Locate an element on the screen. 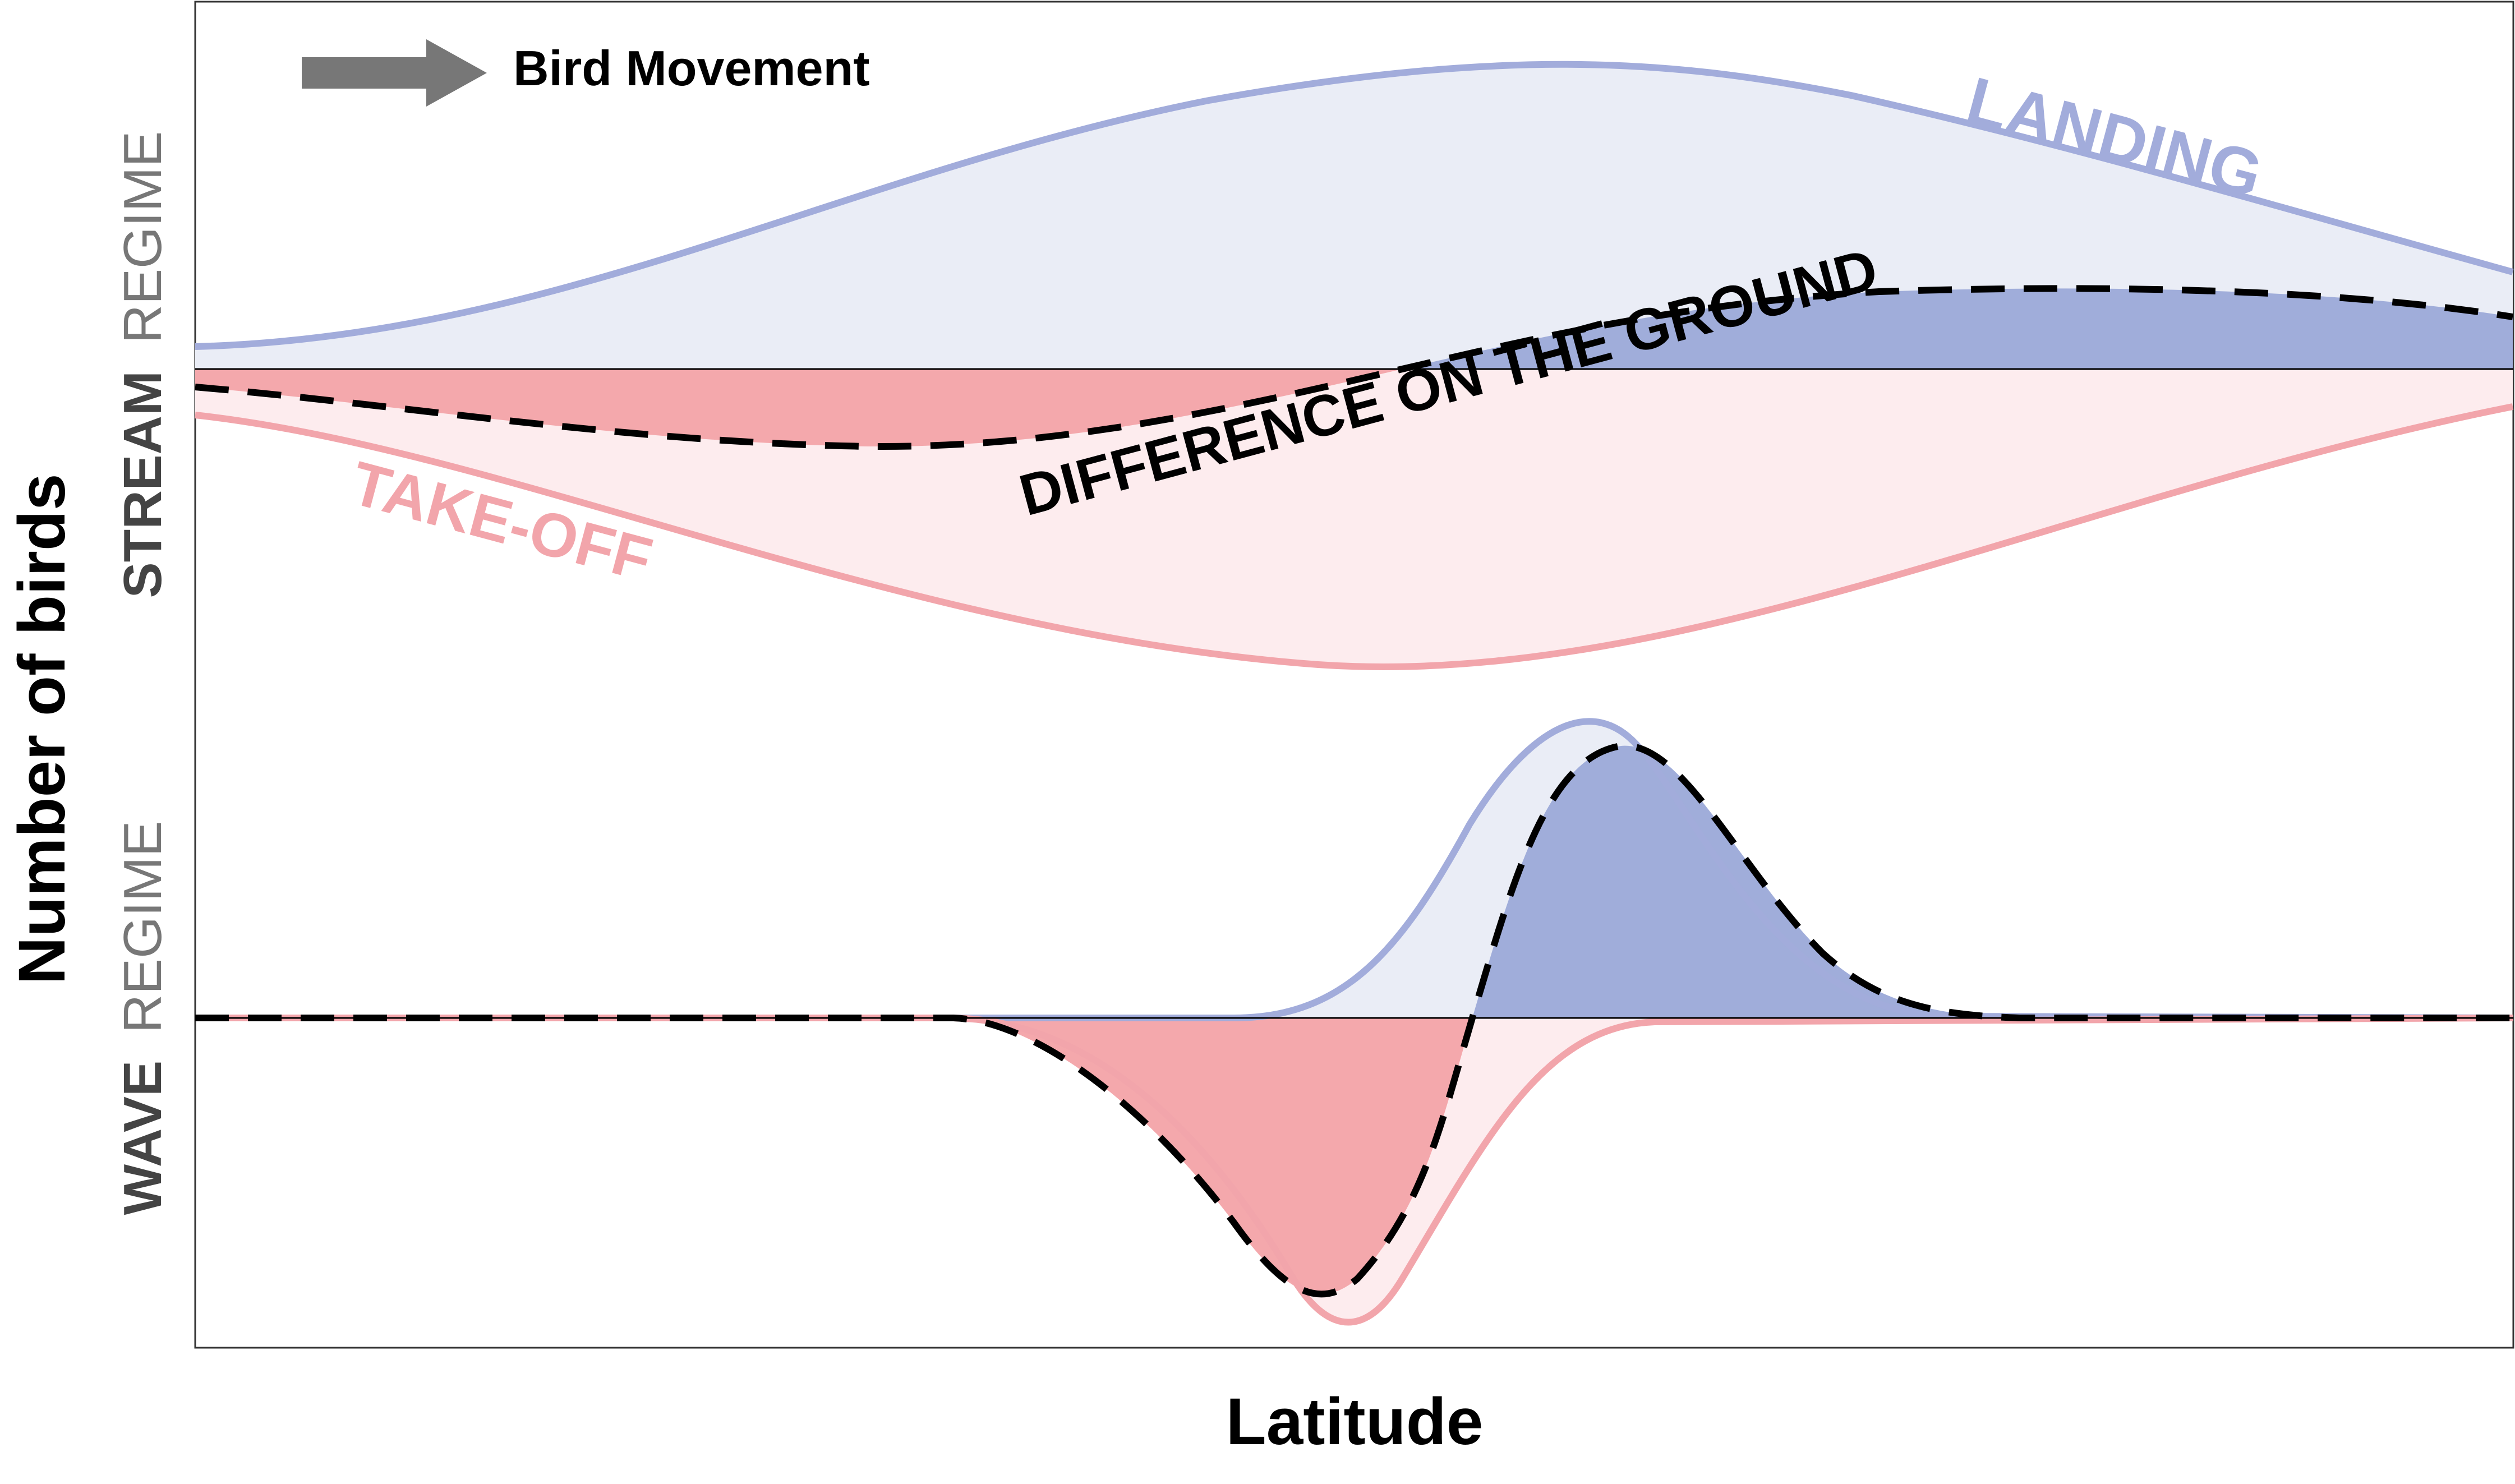  stream-regime-light: REGIME is located at coordinates (143, 237).